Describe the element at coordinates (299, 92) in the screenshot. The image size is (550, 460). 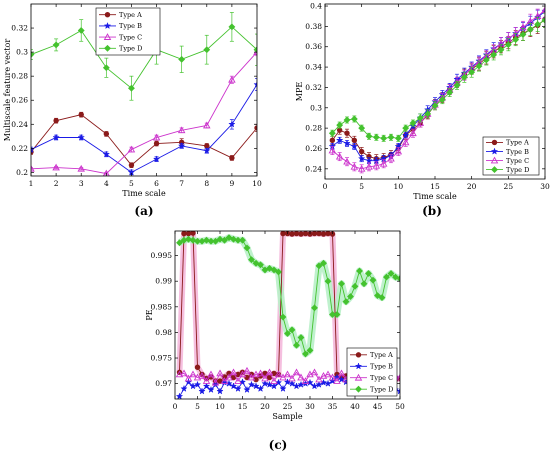
I see `y-axis-label: MPE` at that location.